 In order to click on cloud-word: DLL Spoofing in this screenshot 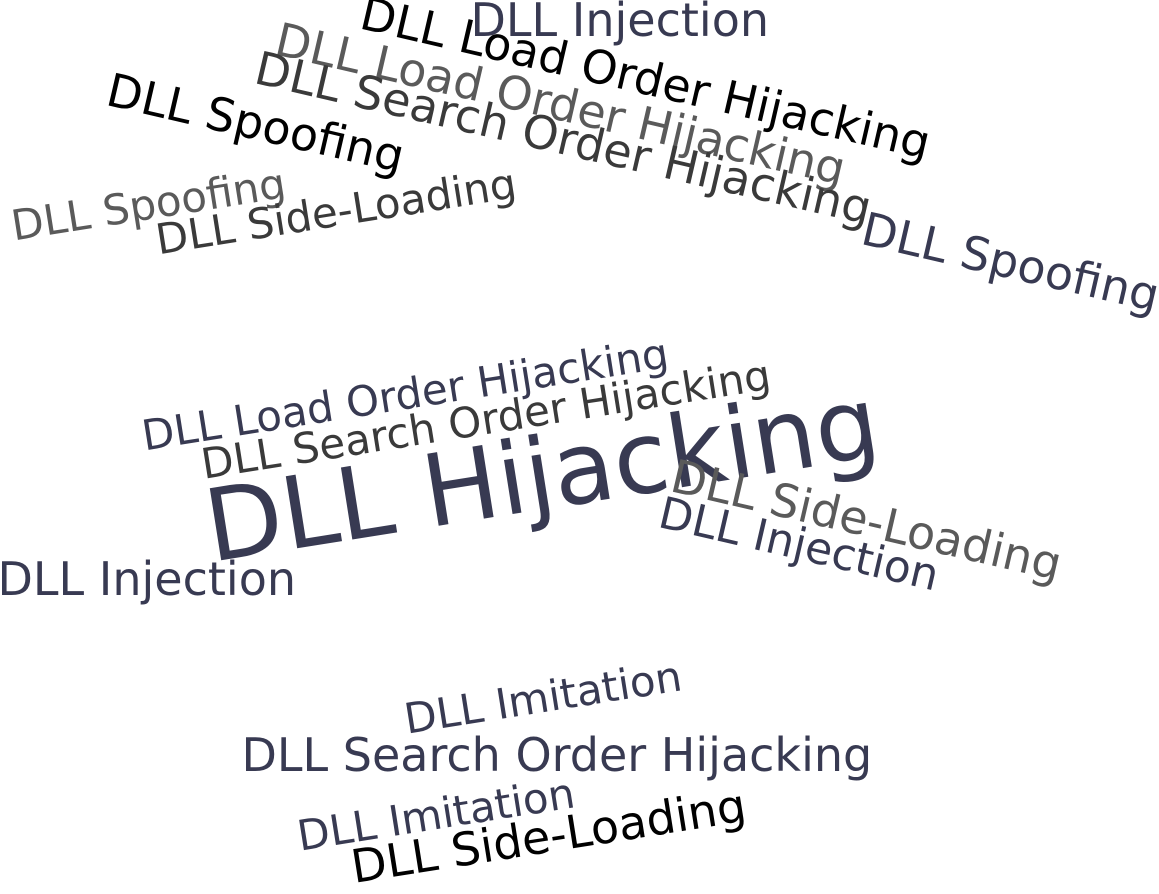, I will do `click(1007, 262)`.